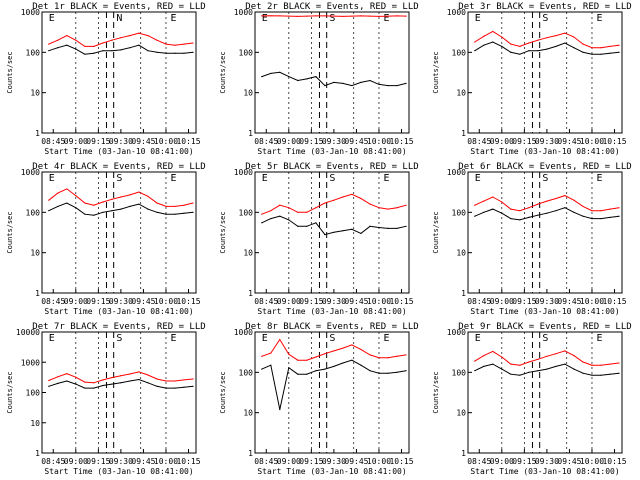  Describe the element at coordinates (401, 301) in the screenshot. I see `x-tick-label: 10:15` at that location.